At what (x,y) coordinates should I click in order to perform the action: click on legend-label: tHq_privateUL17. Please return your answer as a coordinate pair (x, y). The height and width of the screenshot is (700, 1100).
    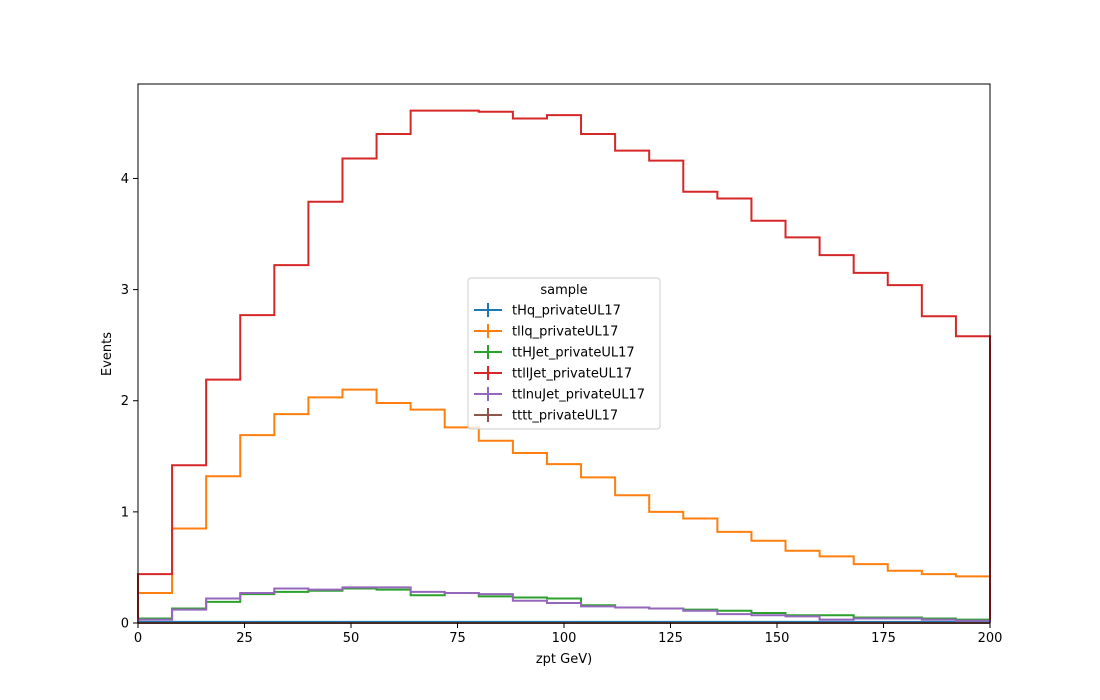
    Looking at the image, I should click on (566, 311).